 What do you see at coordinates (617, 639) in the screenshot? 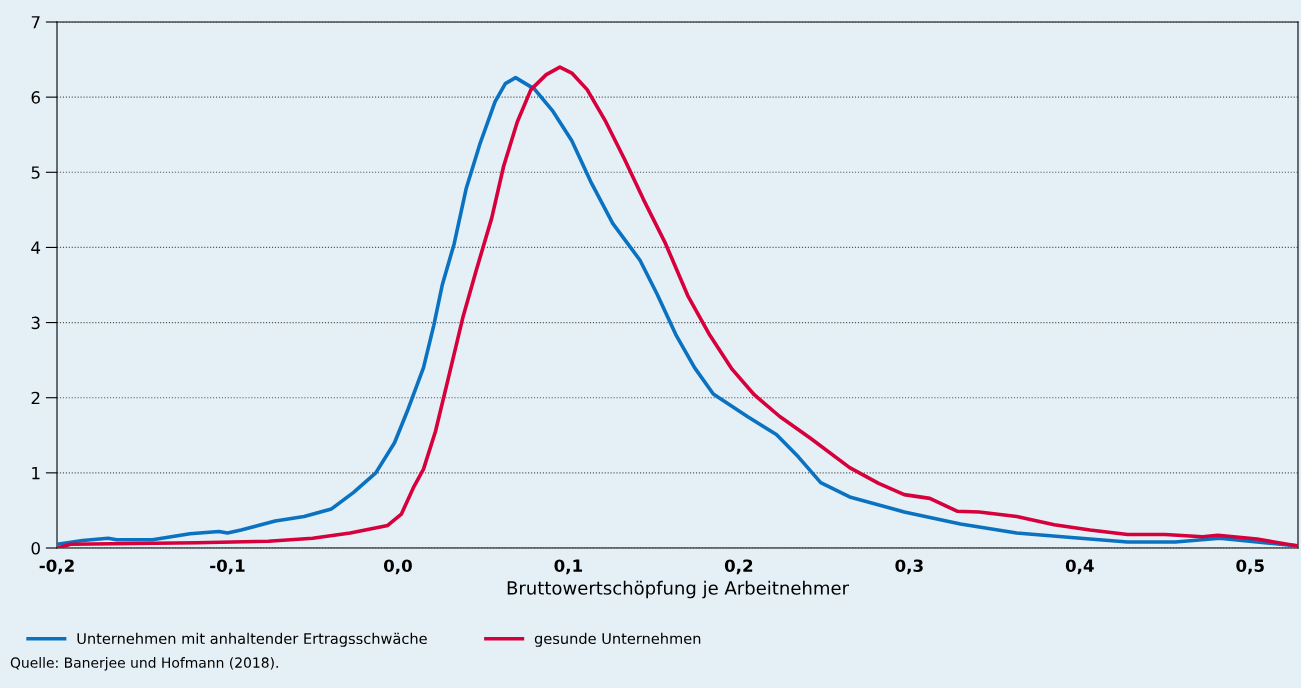
I see `legend-label: gesunde Unternehmen` at bounding box center [617, 639].